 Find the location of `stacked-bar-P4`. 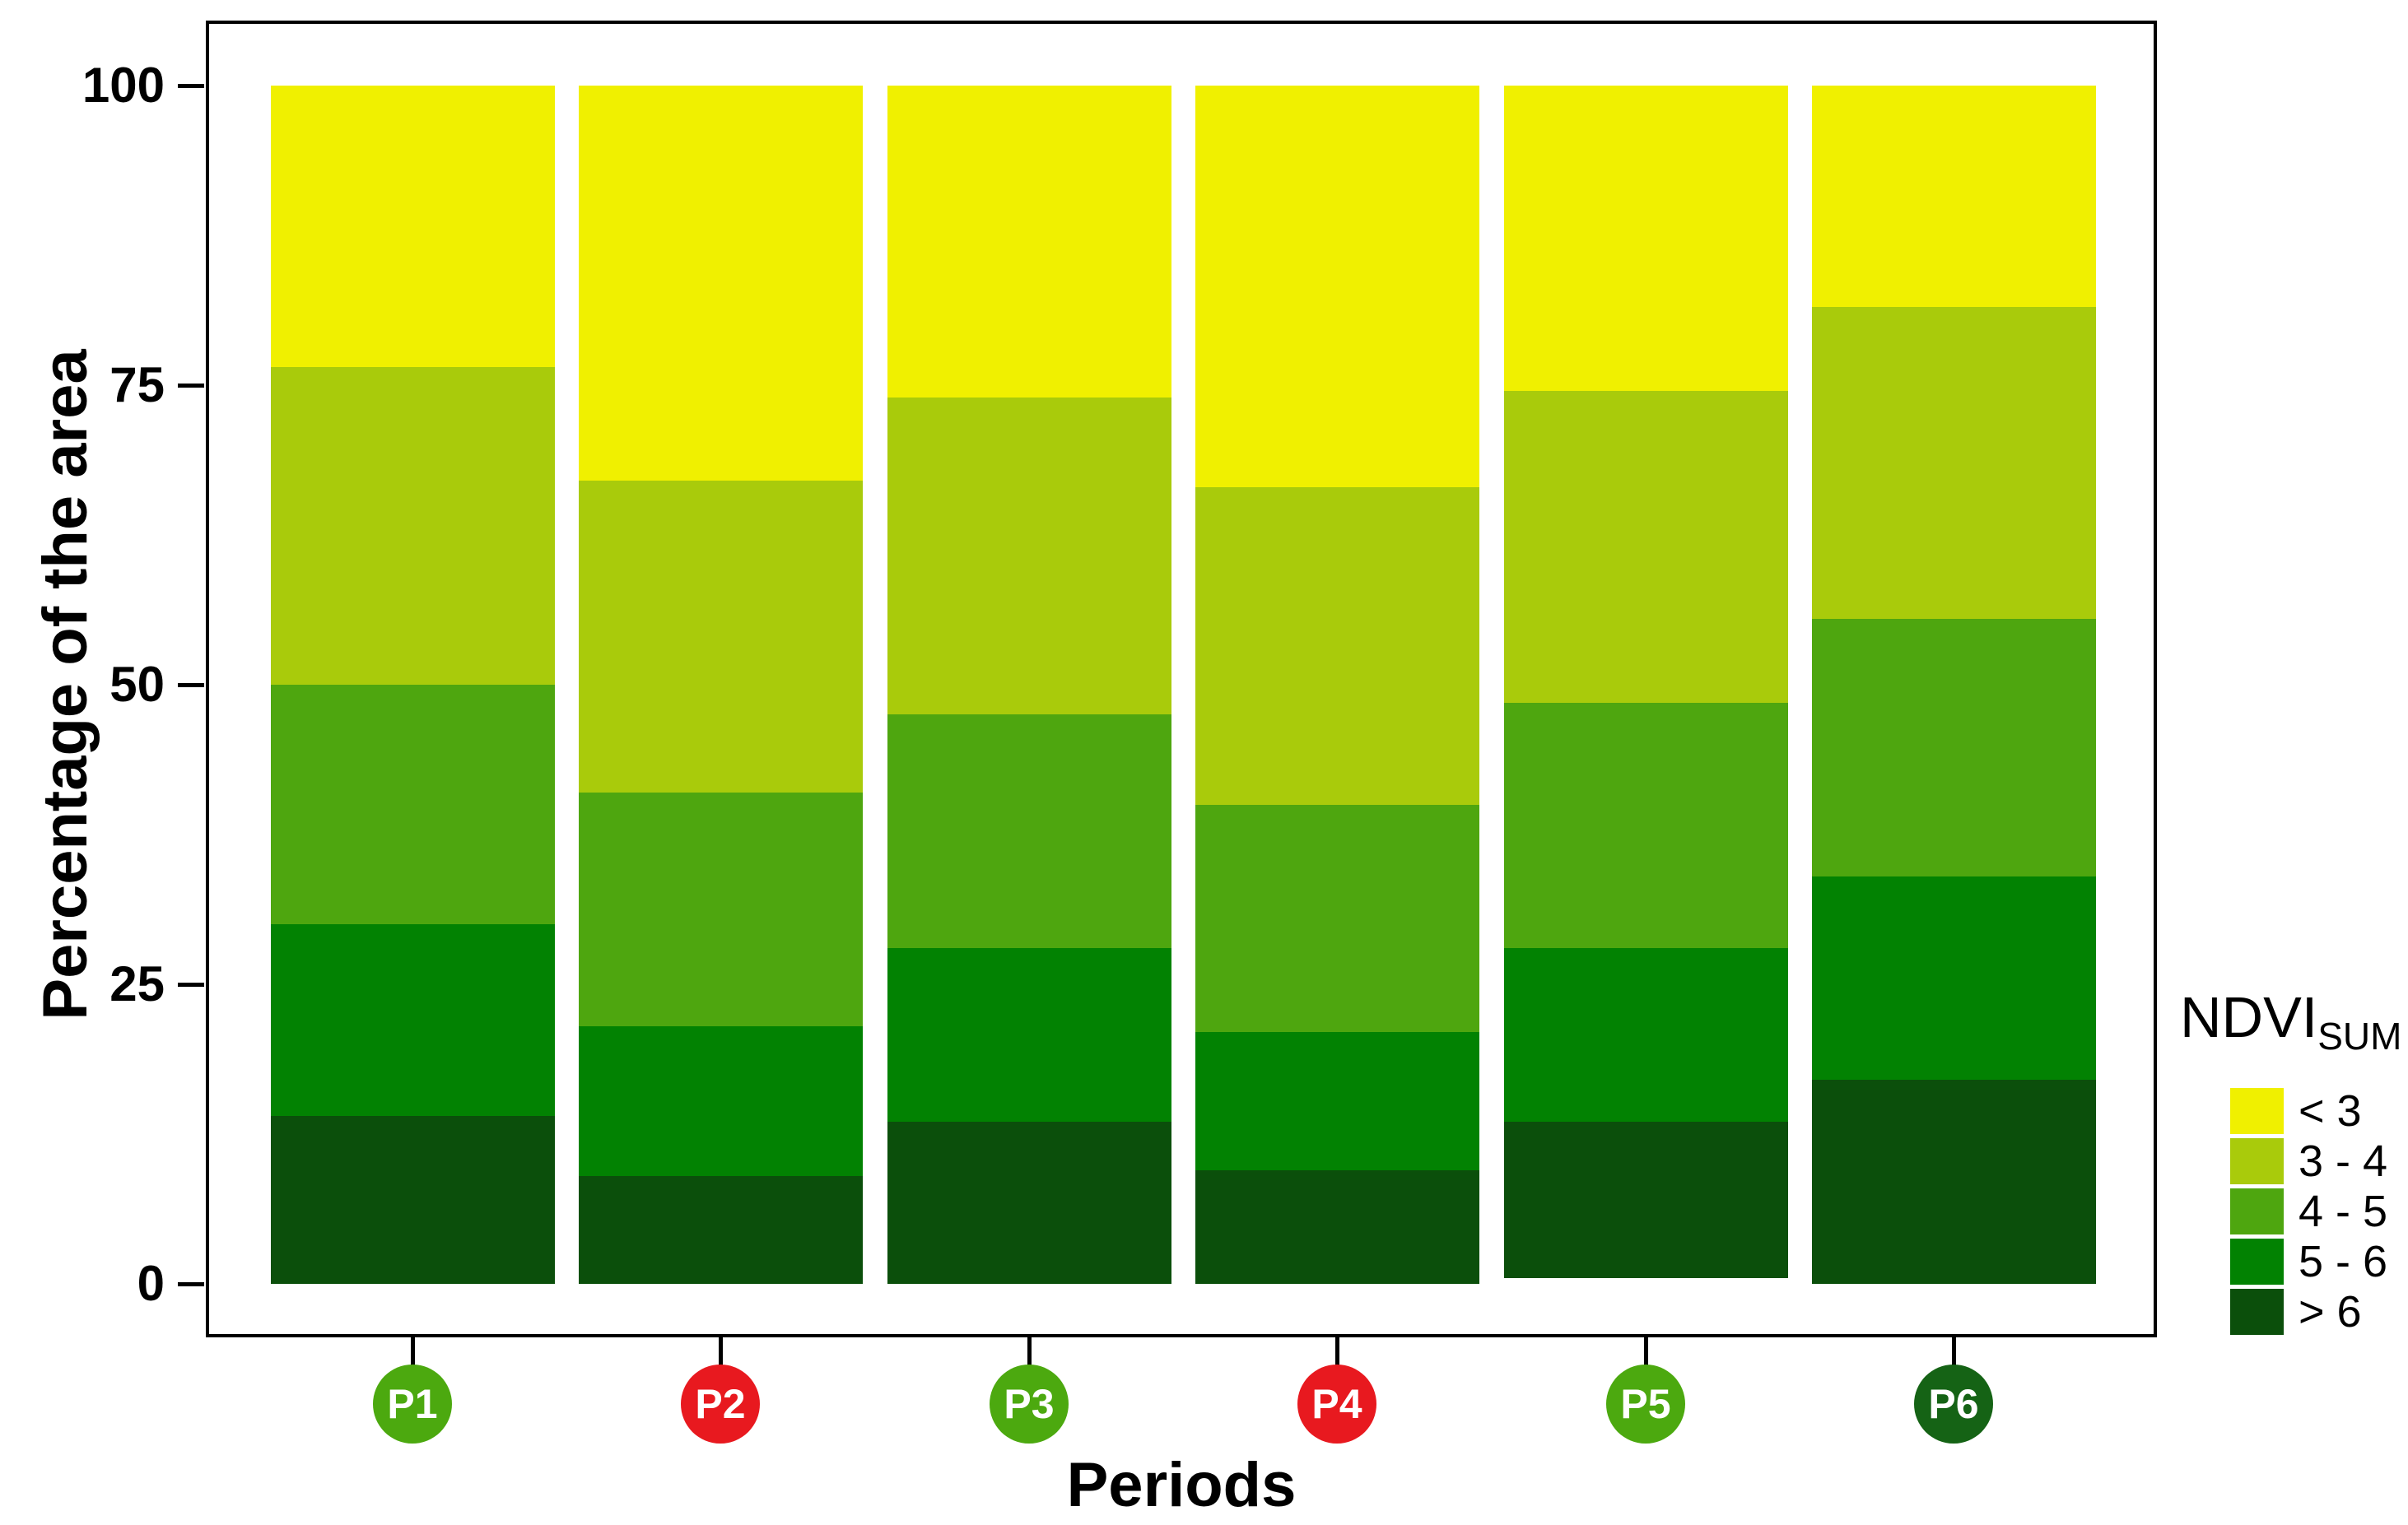

stacked-bar-P4 is located at coordinates (1337, 685).